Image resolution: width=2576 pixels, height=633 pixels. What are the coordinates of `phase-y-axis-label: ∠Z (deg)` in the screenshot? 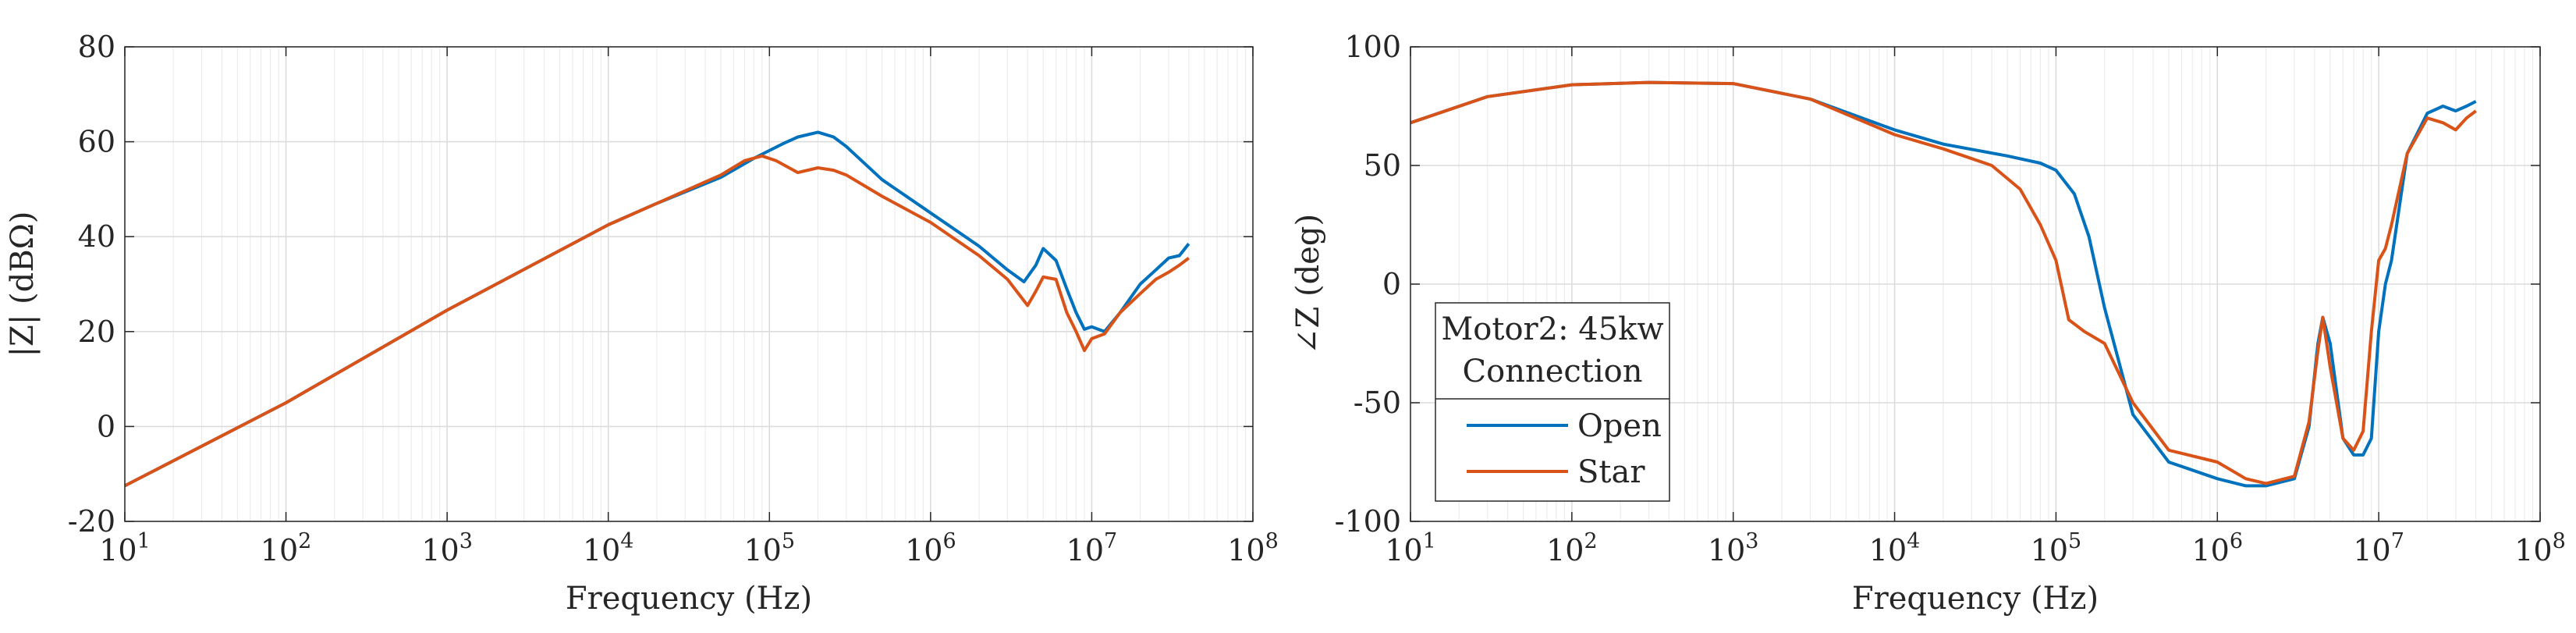 It's located at (1308, 284).